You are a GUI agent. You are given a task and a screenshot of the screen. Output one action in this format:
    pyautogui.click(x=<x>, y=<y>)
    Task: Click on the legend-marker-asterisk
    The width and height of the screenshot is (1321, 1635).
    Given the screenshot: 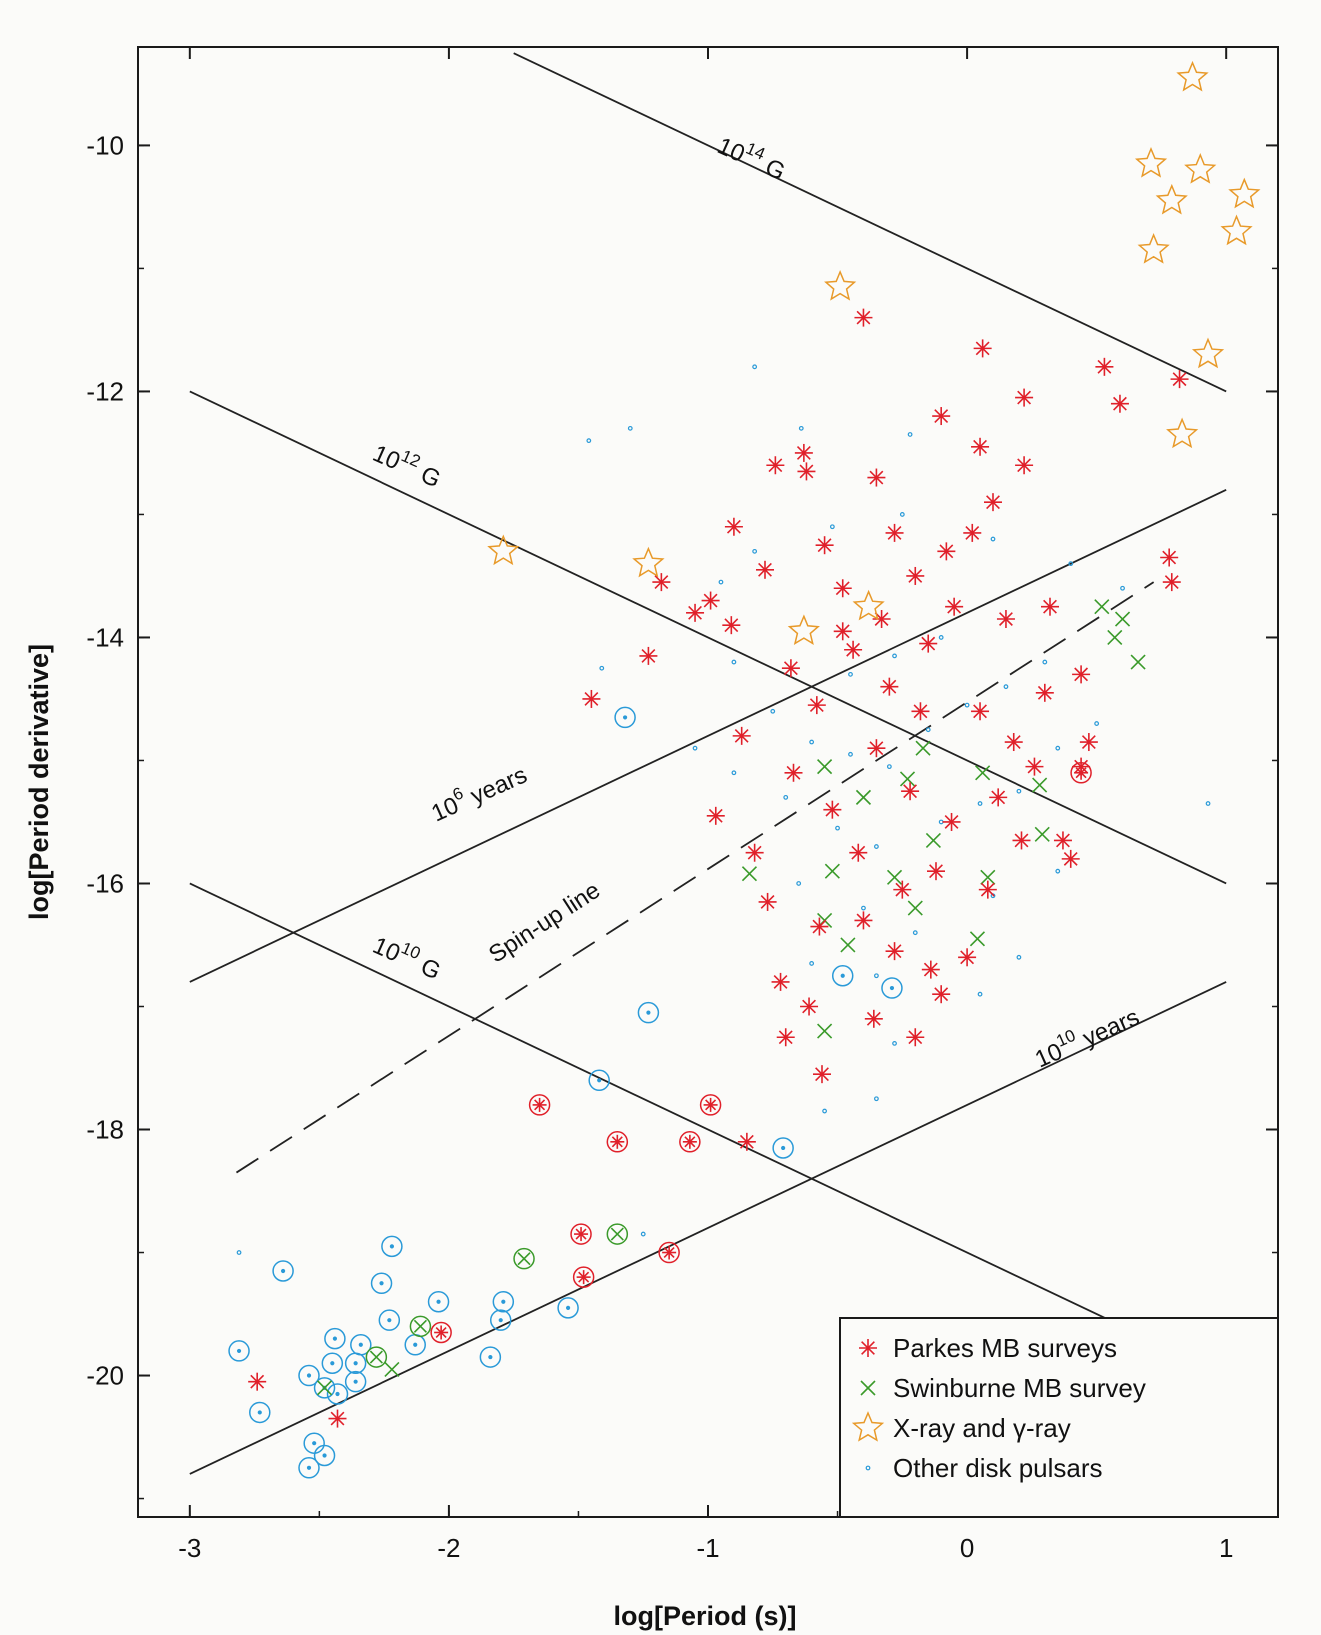 What is the action you would take?
    pyautogui.click(x=868, y=1348)
    